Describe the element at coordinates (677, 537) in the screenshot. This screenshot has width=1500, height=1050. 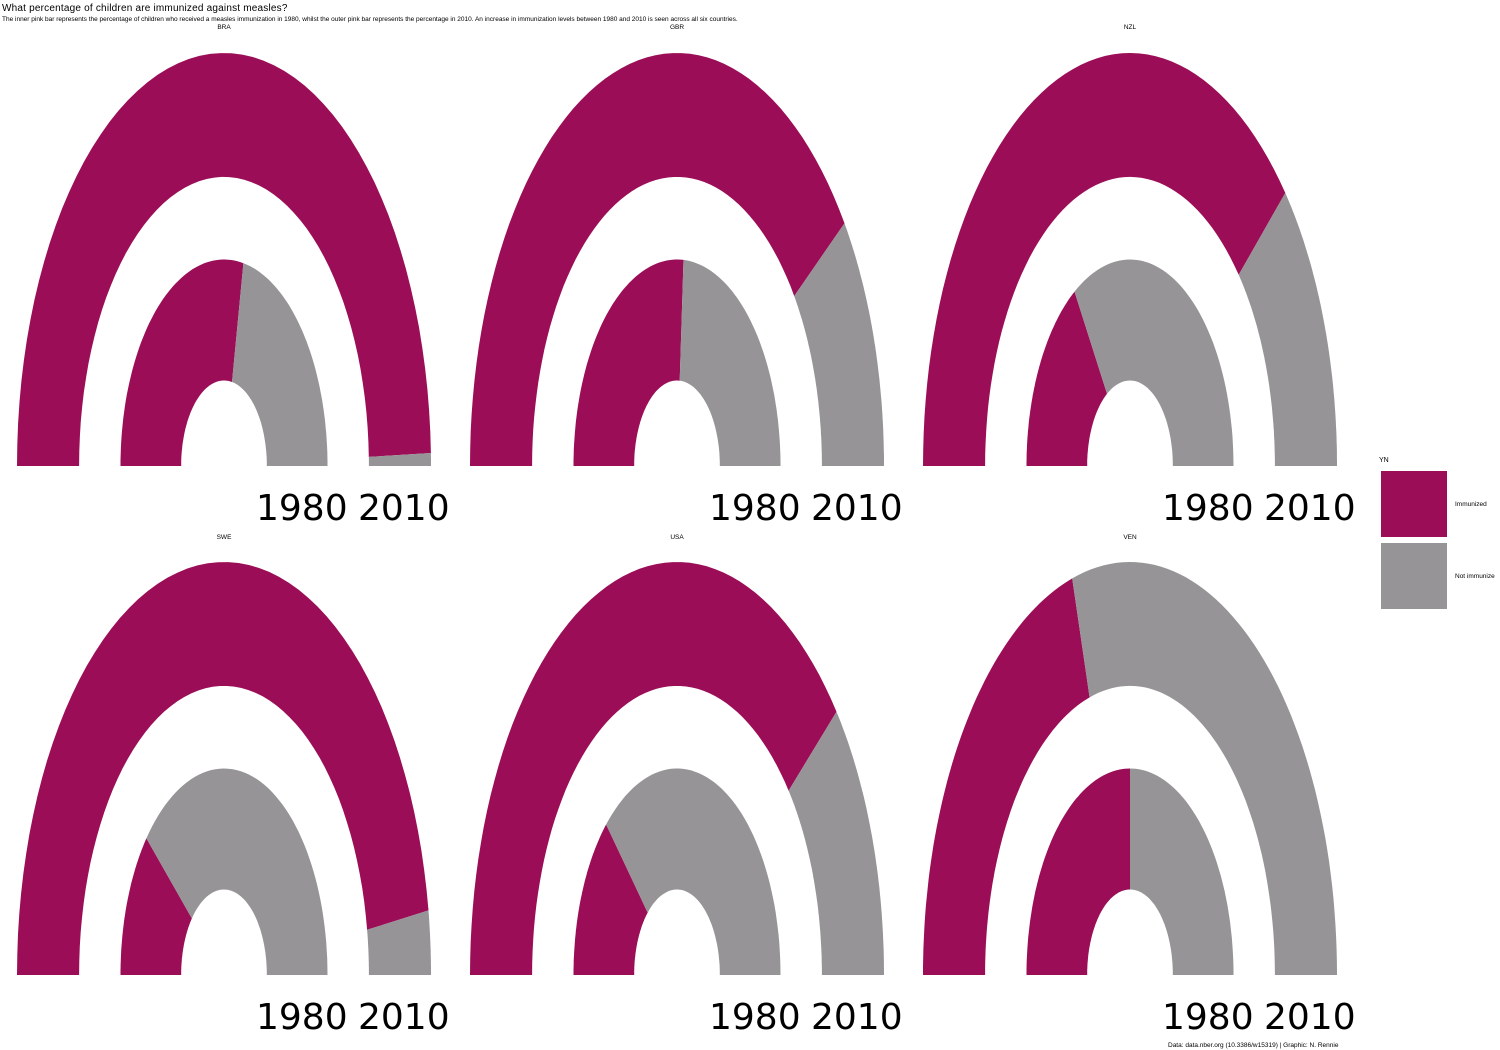
I see `facet-label-usa: USA` at that location.